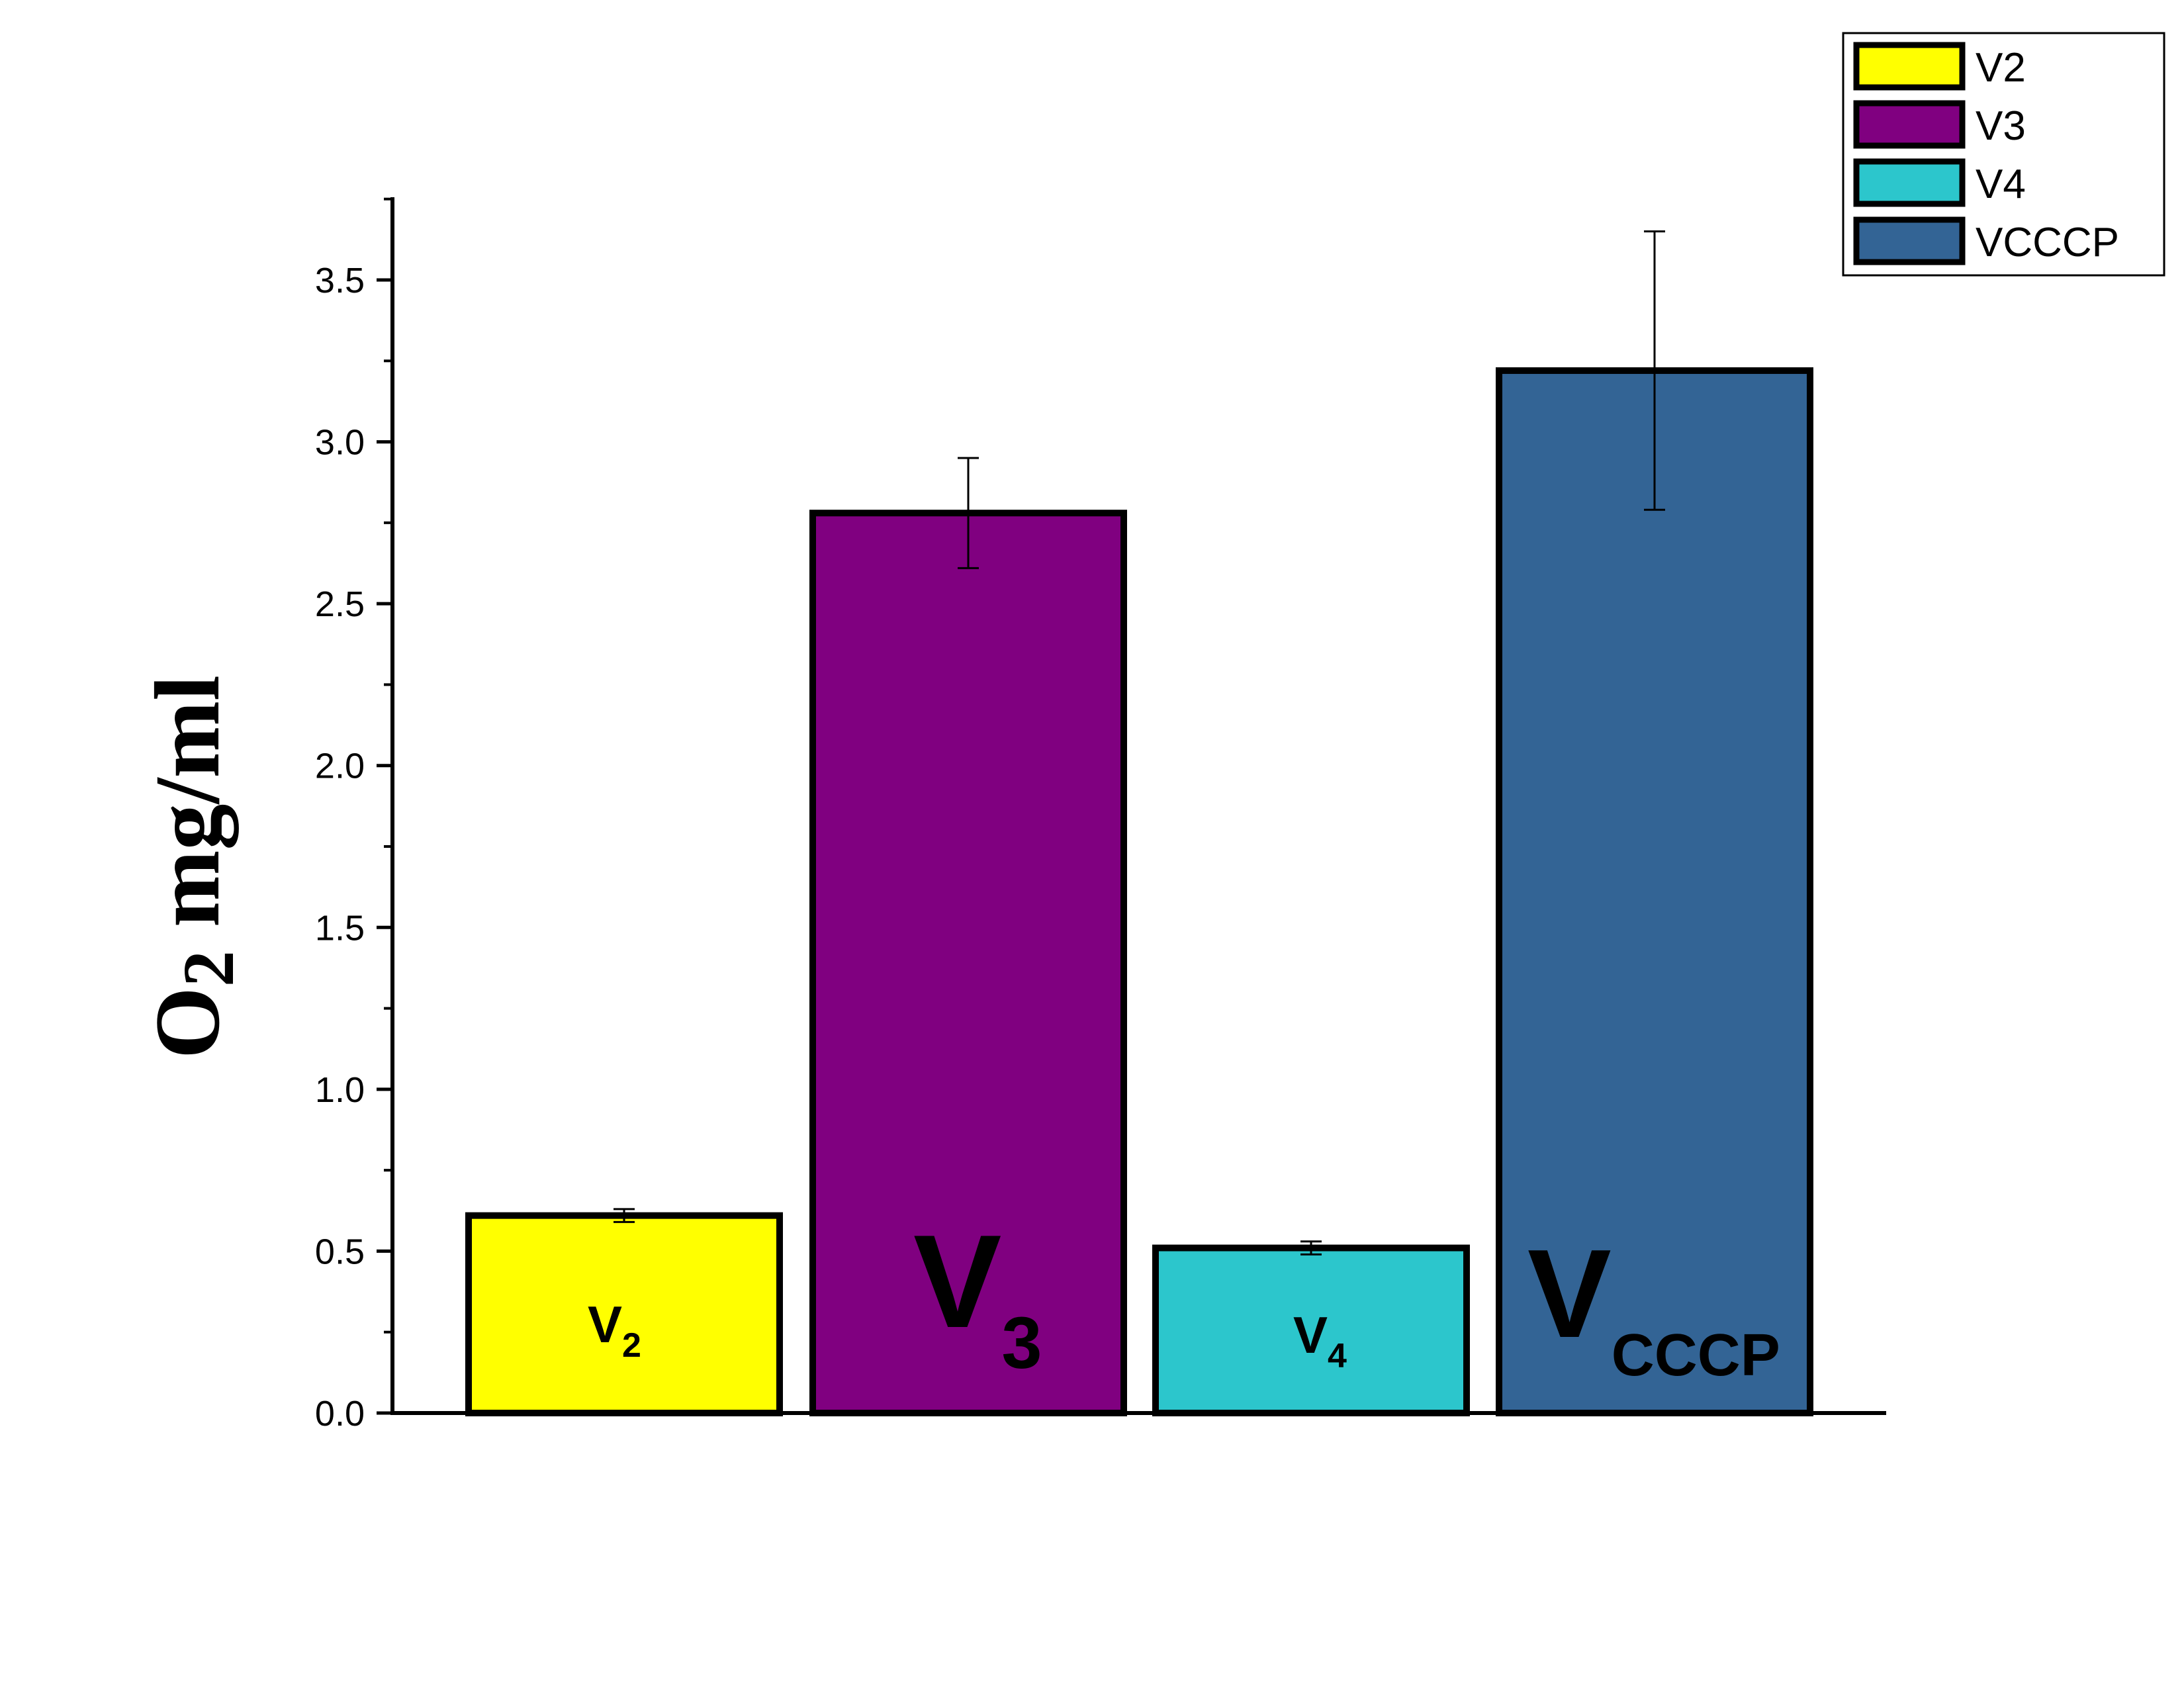 Image resolution: width=2184 pixels, height=1691 pixels. Describe the element at coordinates (2001, 68) in the screenshot. I see `legend-label: V2` at that location.